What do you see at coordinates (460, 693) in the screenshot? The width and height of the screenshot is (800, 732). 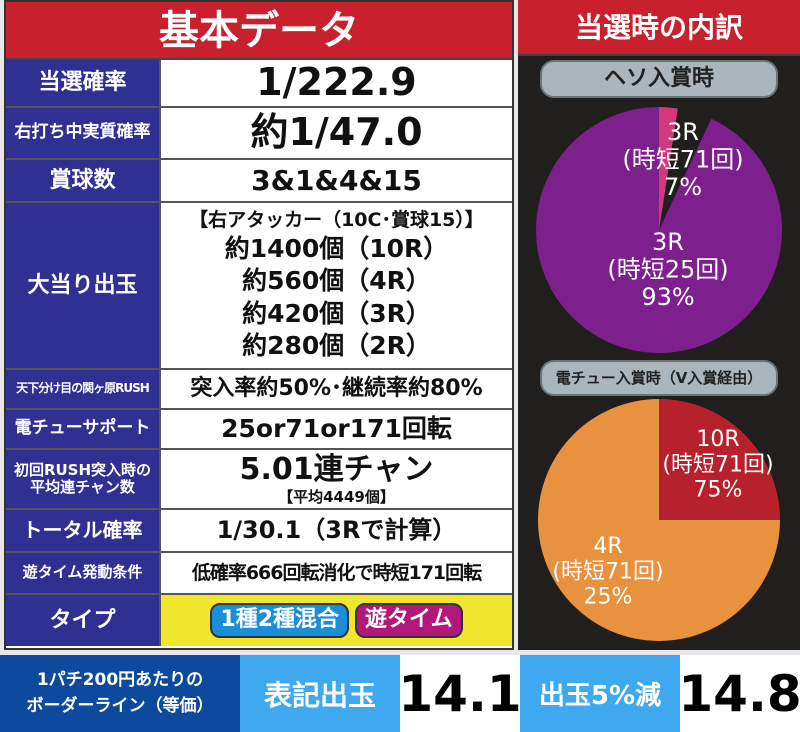 I see `nominal-border-value: 14.1` at bounding box center [460, 693].